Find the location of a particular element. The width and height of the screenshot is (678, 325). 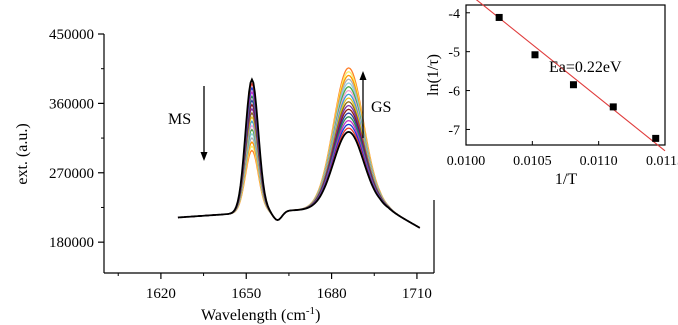

inset-ticks is located at coordinates (565, 78).